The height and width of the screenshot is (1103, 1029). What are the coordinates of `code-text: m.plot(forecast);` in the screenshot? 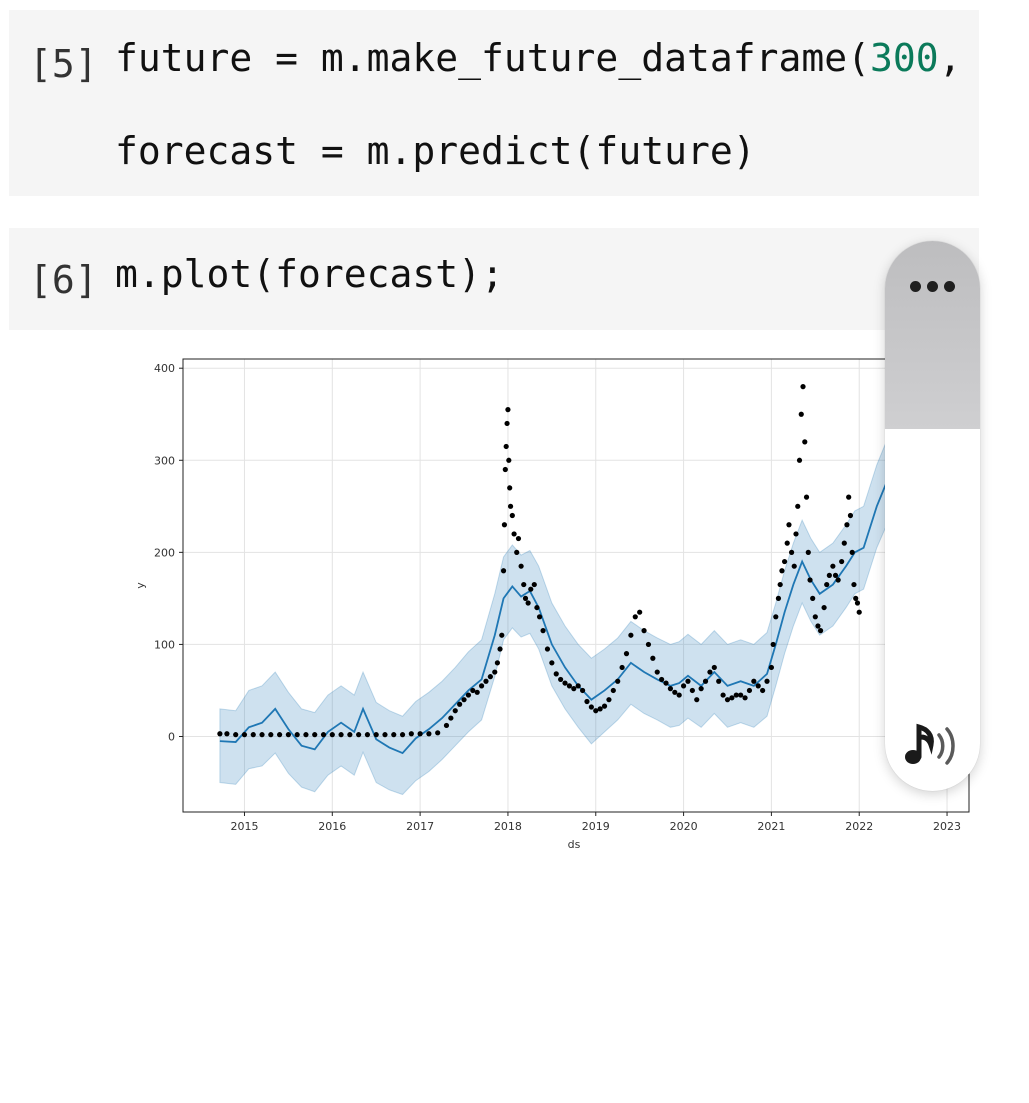 It's located at (309, 274).